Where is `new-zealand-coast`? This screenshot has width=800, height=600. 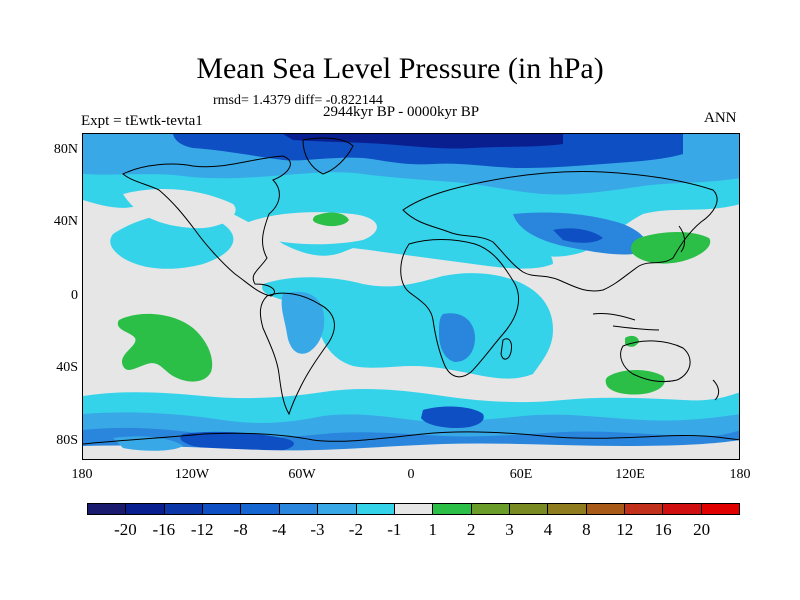
new-zealand-coast is located at coordinates (716, 390).